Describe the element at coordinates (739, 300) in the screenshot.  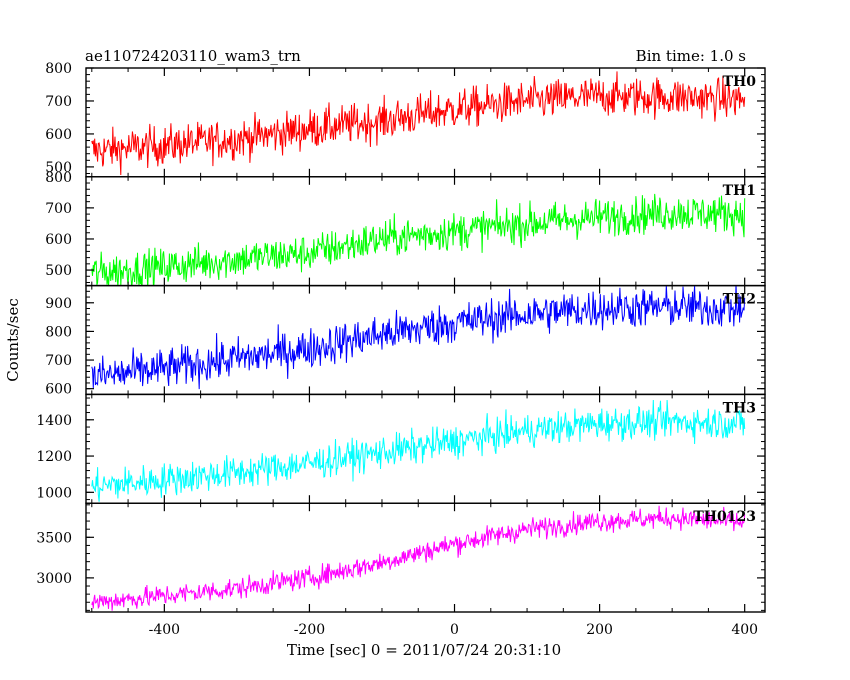
I see `panel-label-th2: TH2` at that location.